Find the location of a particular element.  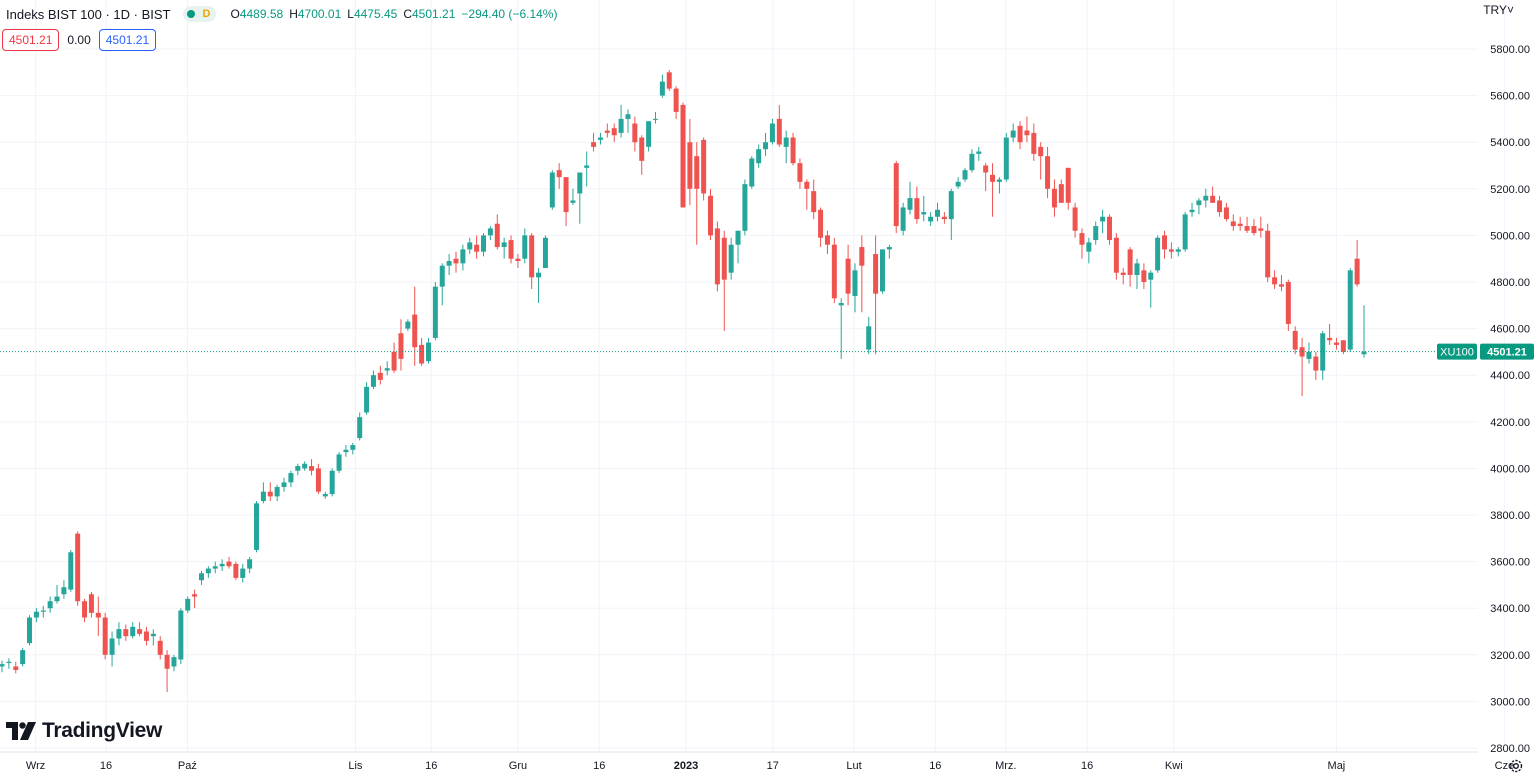

time-tick-label: Cze is located at coordinates (1505, 766).